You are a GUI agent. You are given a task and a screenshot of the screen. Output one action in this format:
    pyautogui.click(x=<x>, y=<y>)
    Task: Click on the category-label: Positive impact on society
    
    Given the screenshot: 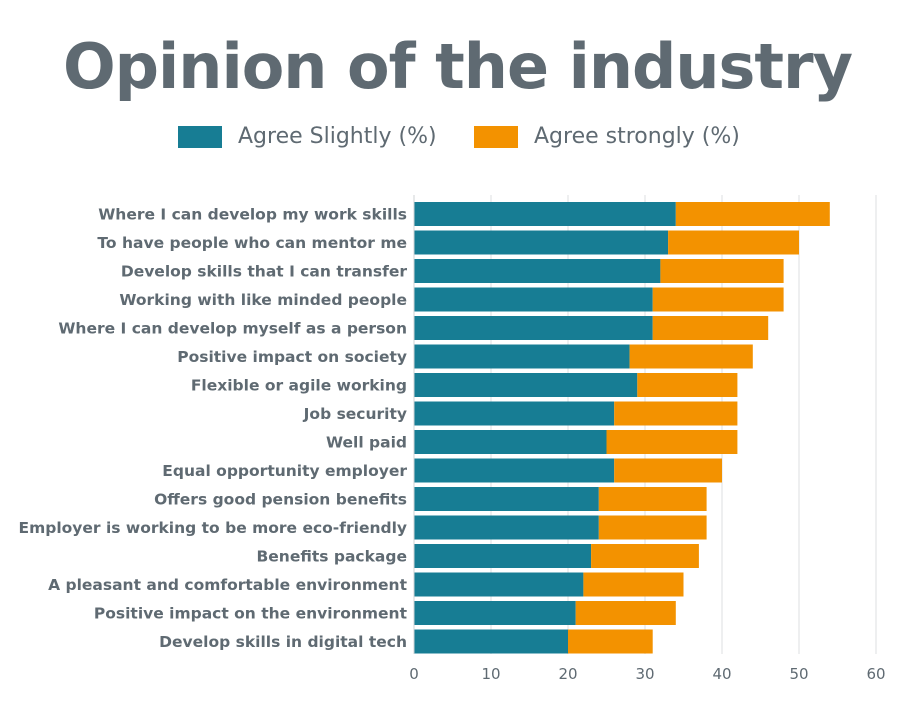 What is the action you would take?
    pyautogui.click(x=292, y=357)
    